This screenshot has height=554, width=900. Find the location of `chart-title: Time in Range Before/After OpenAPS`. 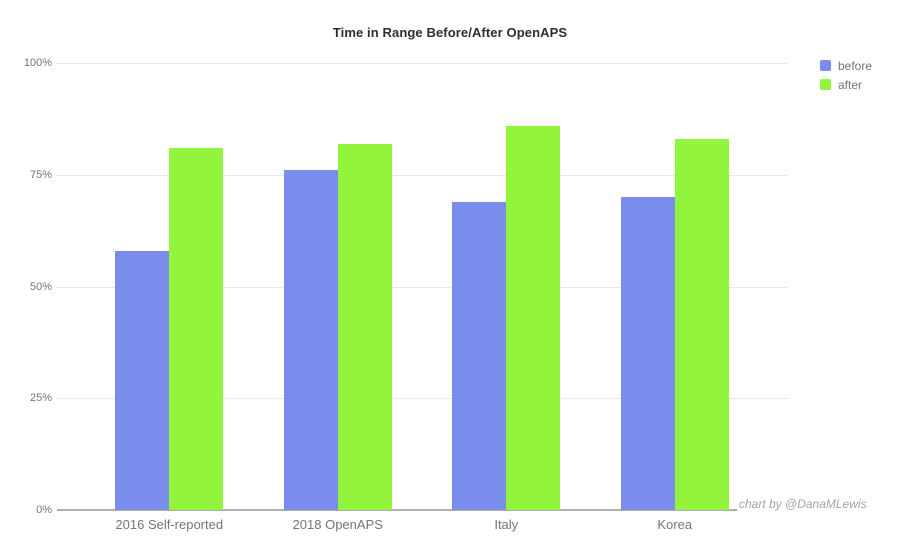

chart-title: Time in Range Before/After OpenAPS is located at coordinates (450, 32).